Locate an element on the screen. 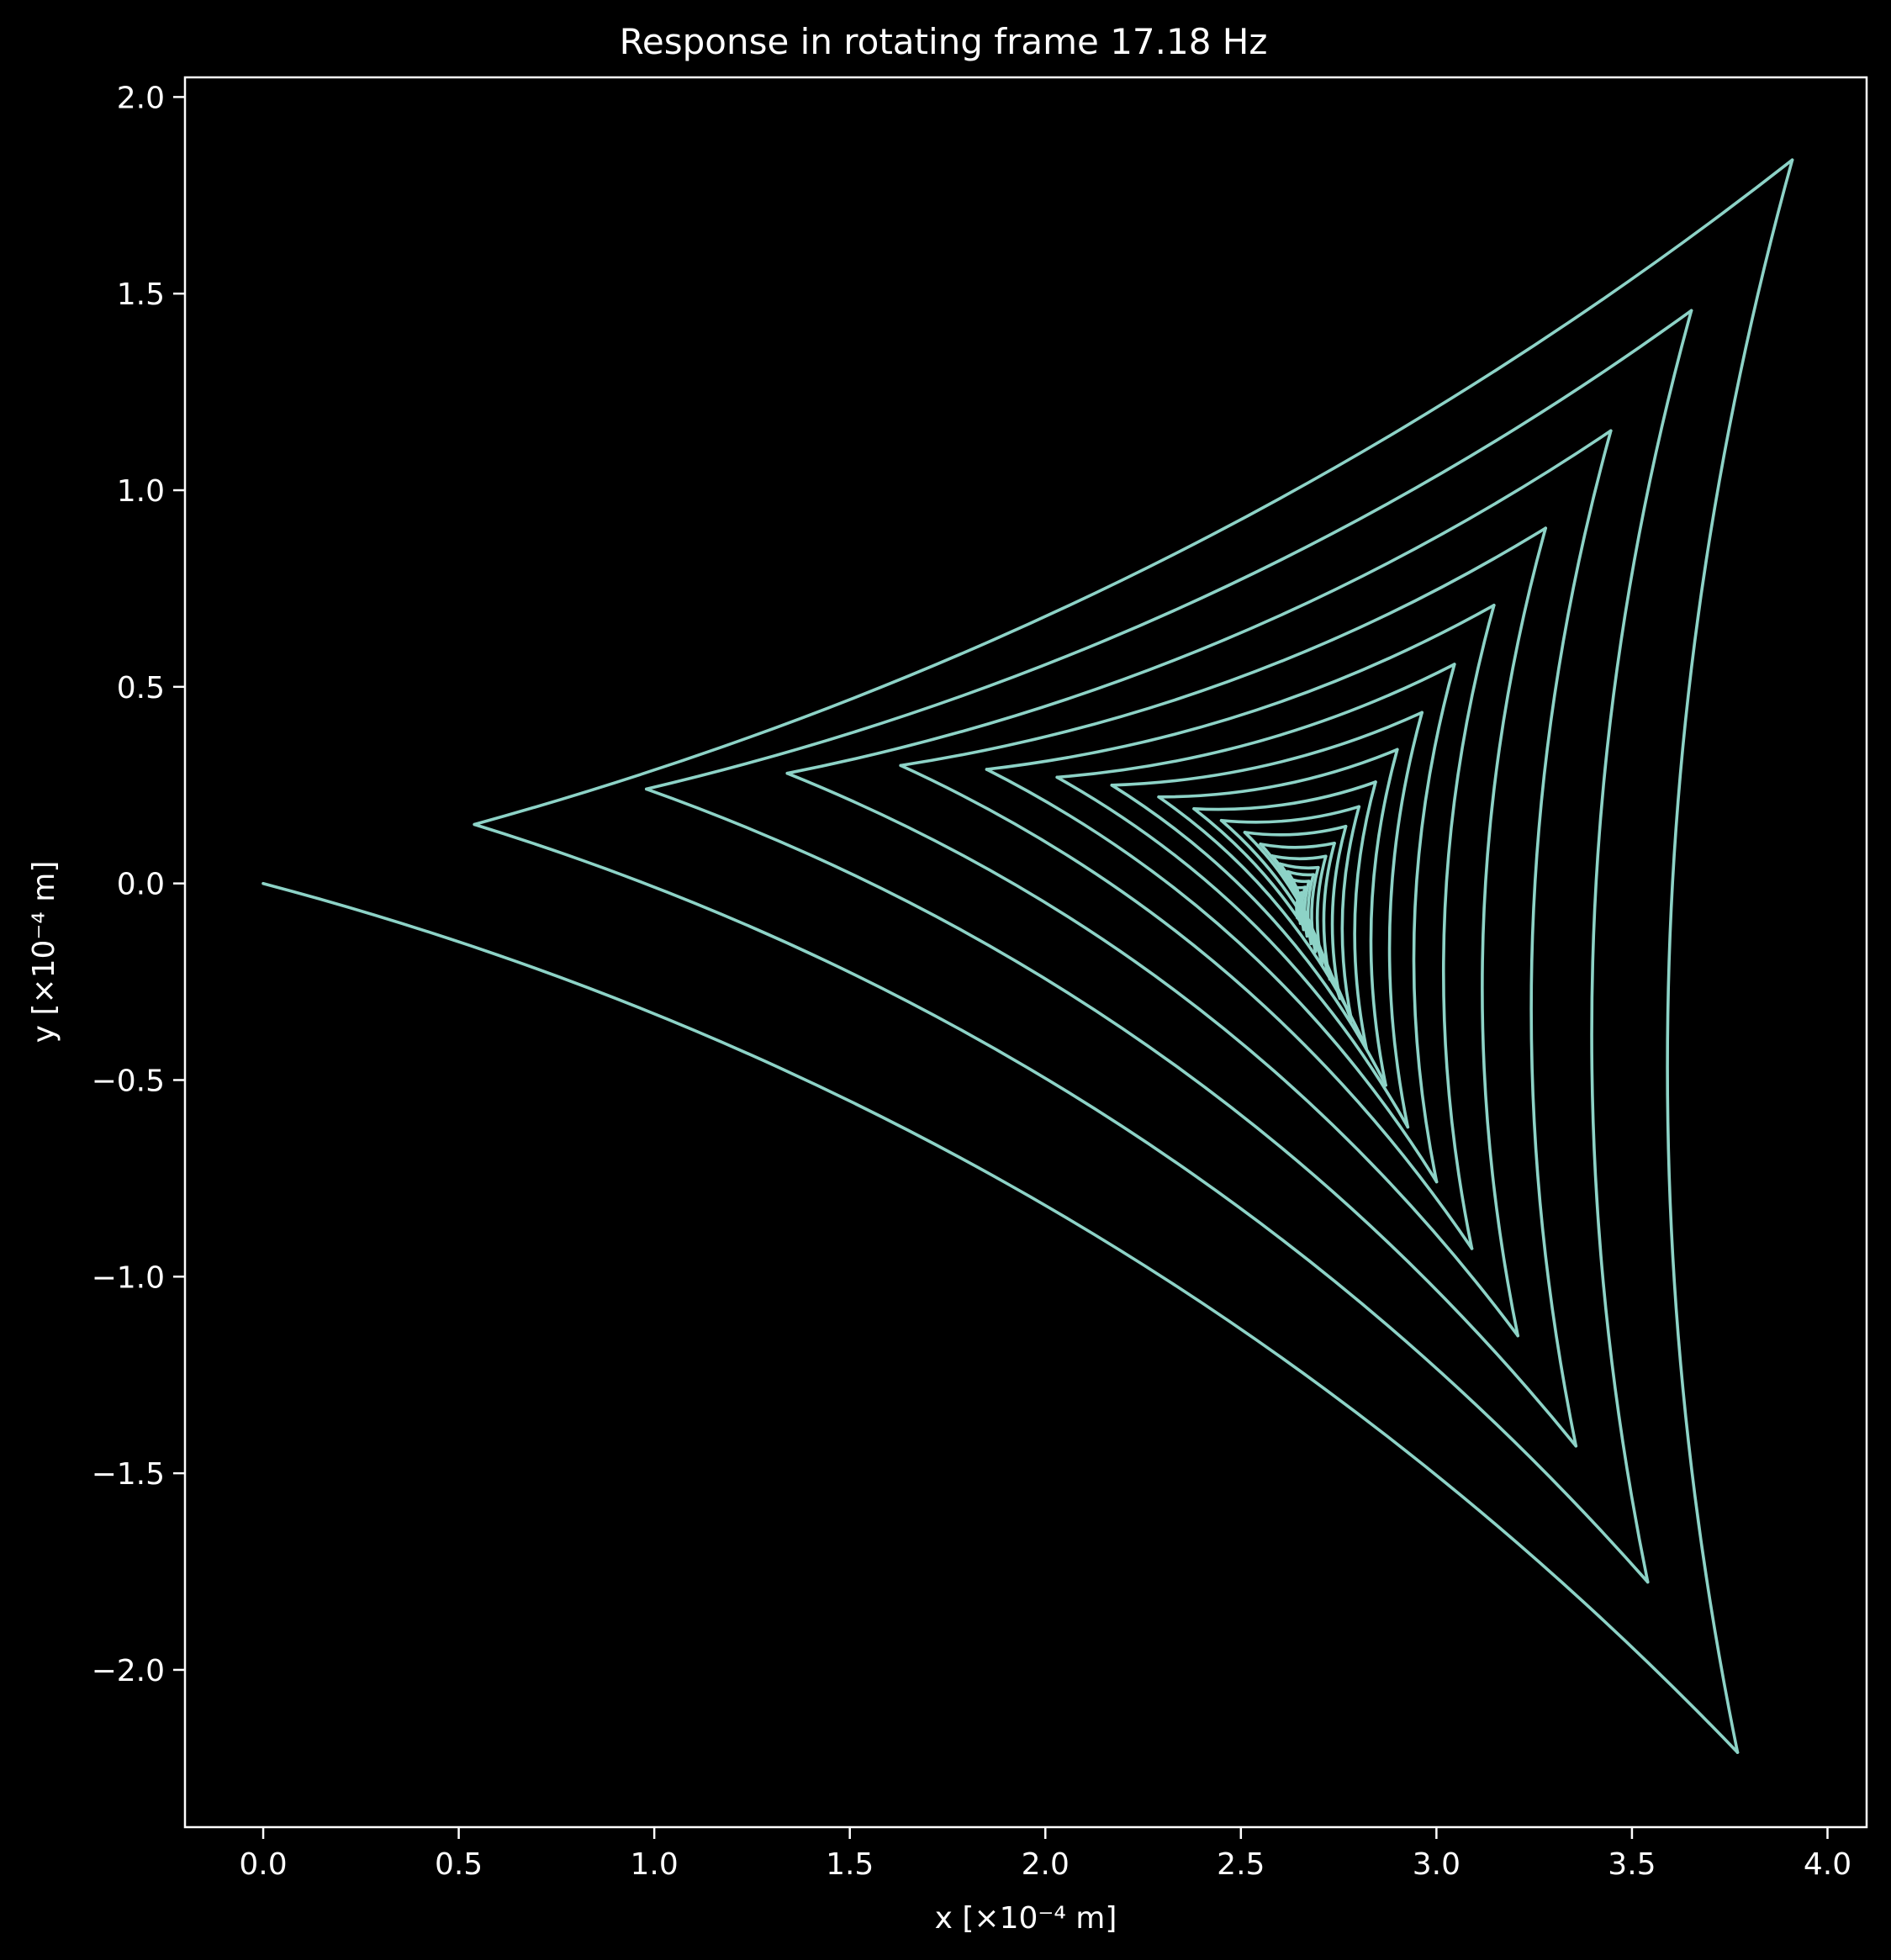 The height and width of the screenshot is (1960, 1891). x-tick-label: 3.5 is located at coordinates (1632, 1865).